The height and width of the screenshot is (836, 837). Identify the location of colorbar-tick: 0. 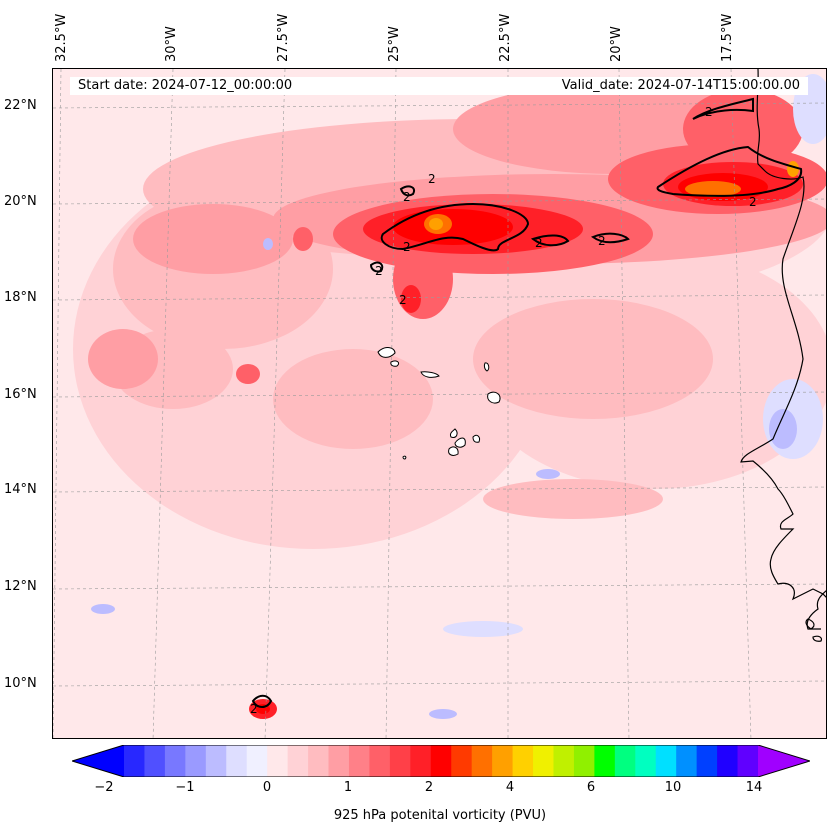
(267, 787).